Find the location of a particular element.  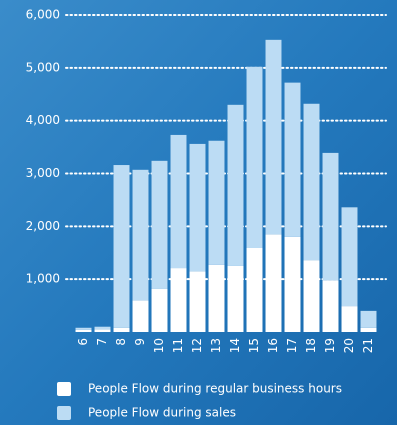

x-tick-label: 12 is located at coordinates (197, 345).